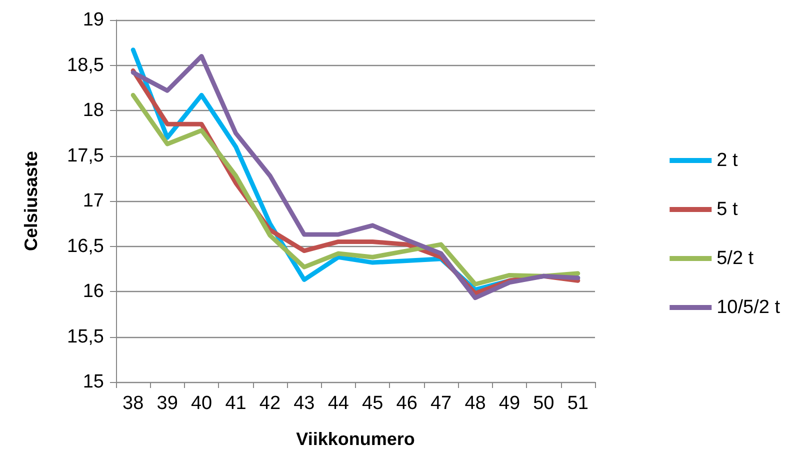 The width and height of the screenshot is (795, 468). Describe the element at coordinates (727, 209) in the screenshot. I see `legend-label: 5 t` at that location.